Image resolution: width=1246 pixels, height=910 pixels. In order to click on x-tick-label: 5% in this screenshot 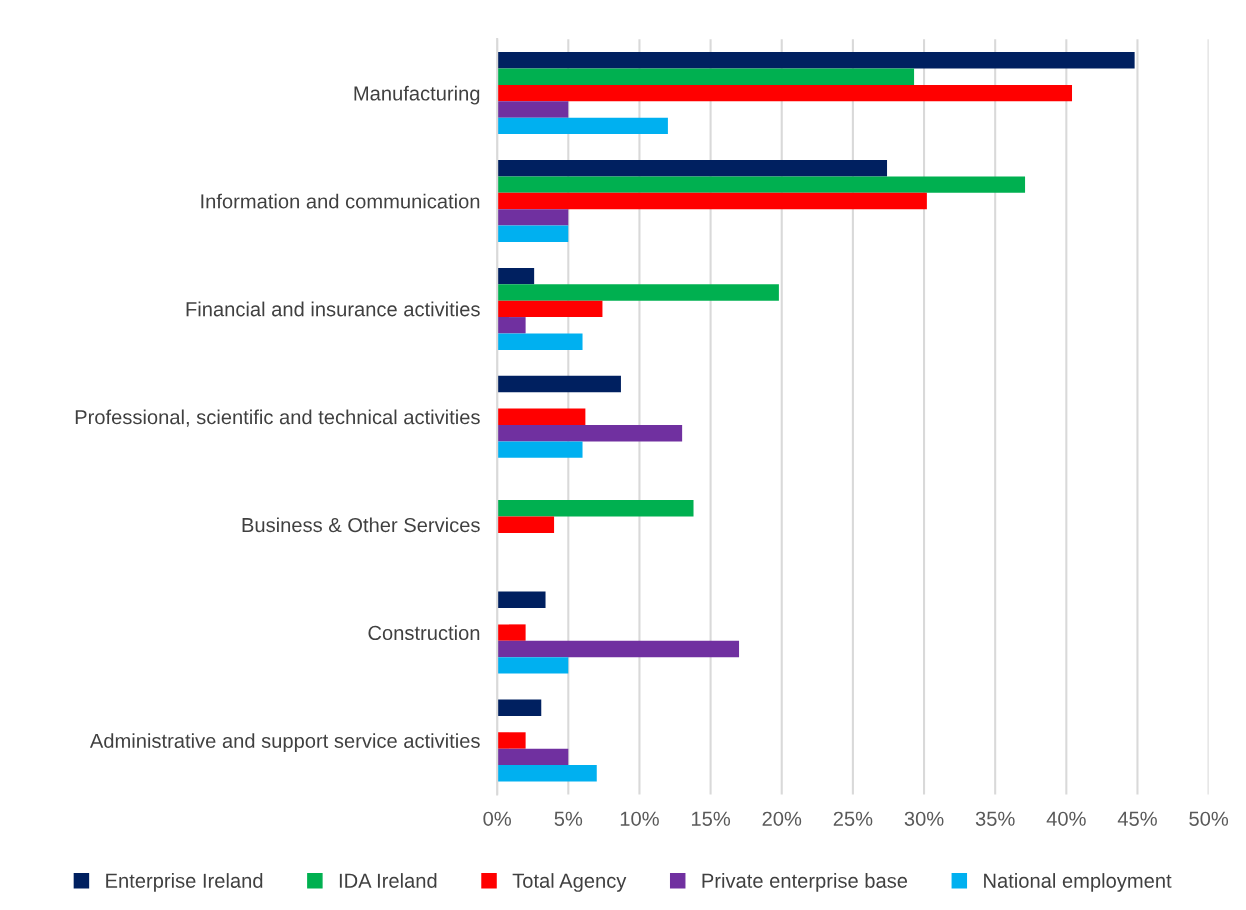, I will do `click(568, 818)`.